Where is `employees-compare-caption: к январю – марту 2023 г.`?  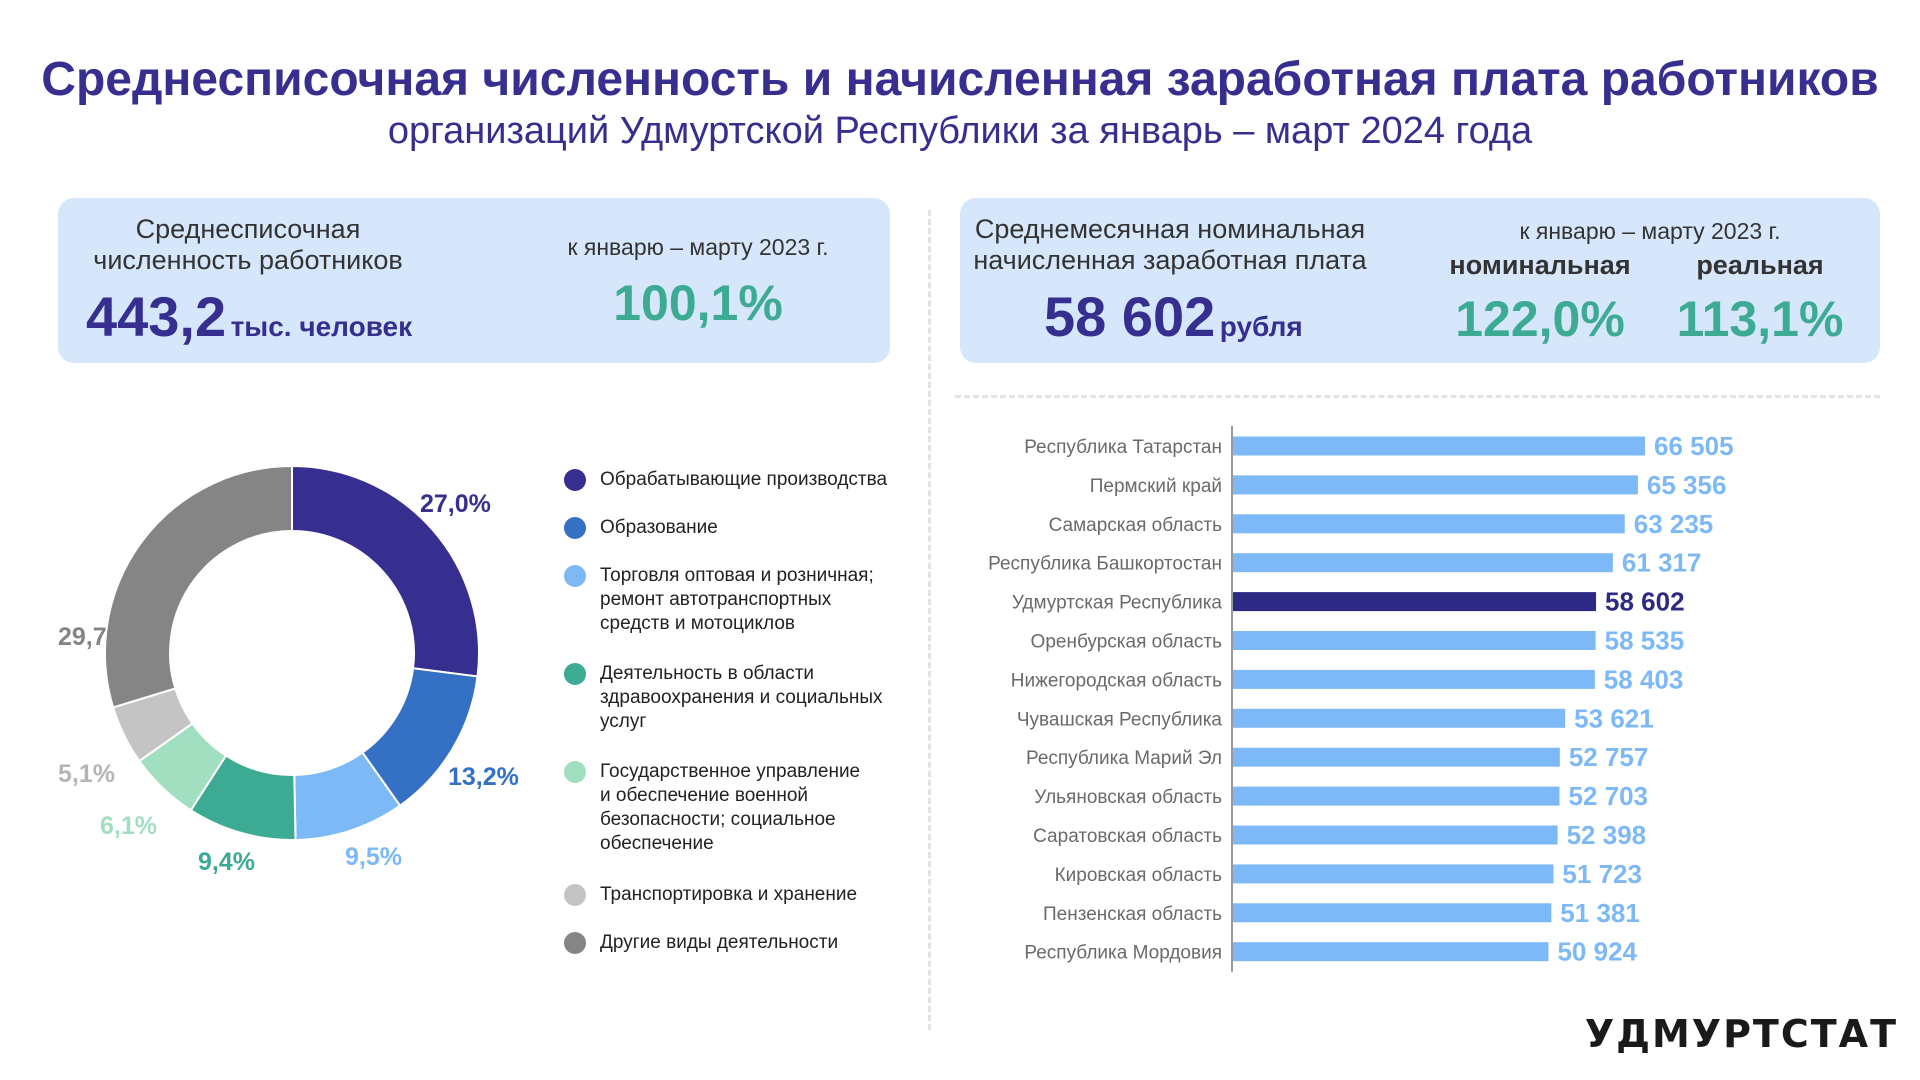
employees-compare-caption: к январю – марту 2023 г. is located at coordinates (698, 247).